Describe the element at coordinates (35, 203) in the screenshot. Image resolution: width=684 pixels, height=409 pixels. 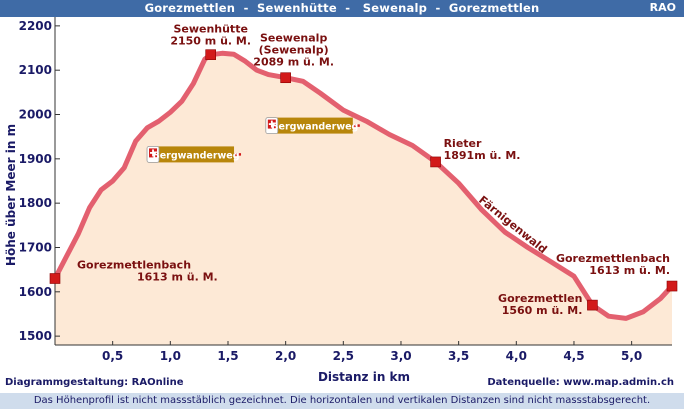
I see `y-tick-label: 1800` at that location.